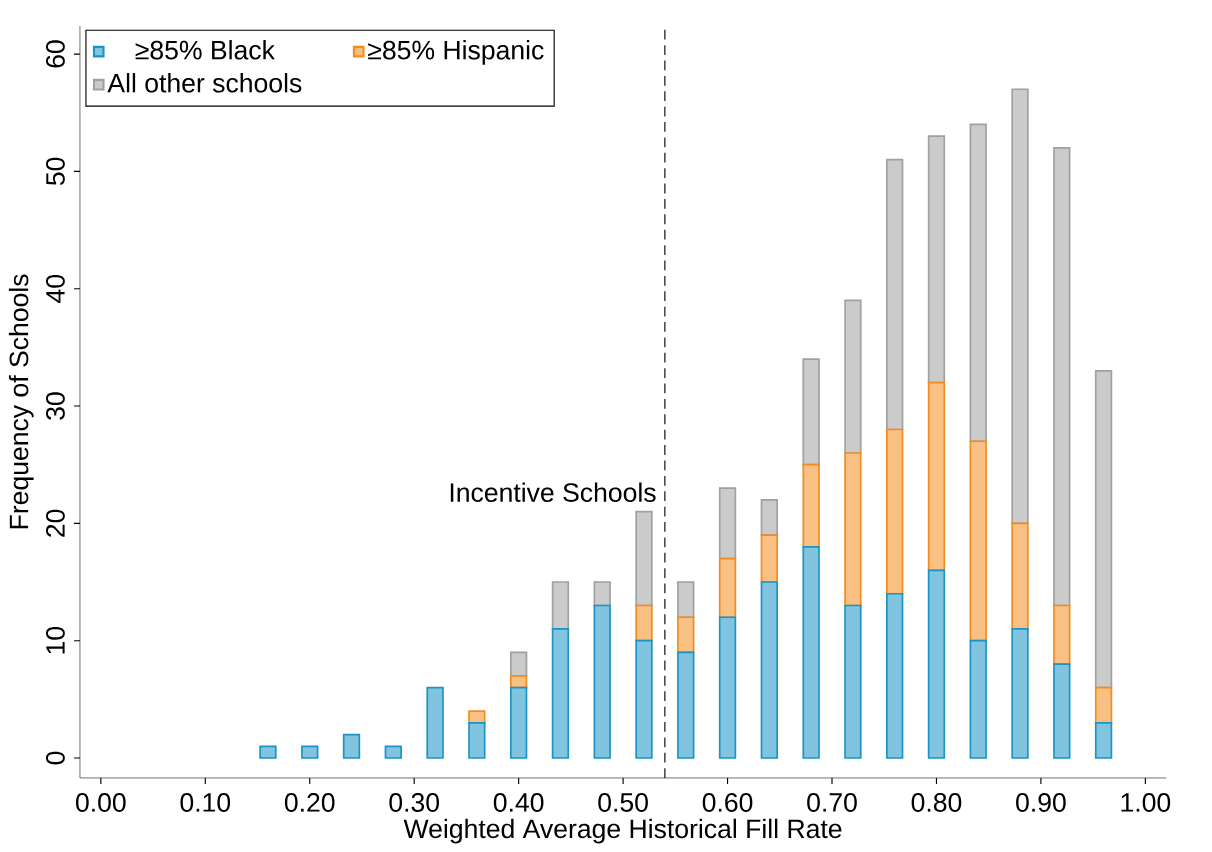  I want to click on y-tick-label: 10, so click(55, 640).